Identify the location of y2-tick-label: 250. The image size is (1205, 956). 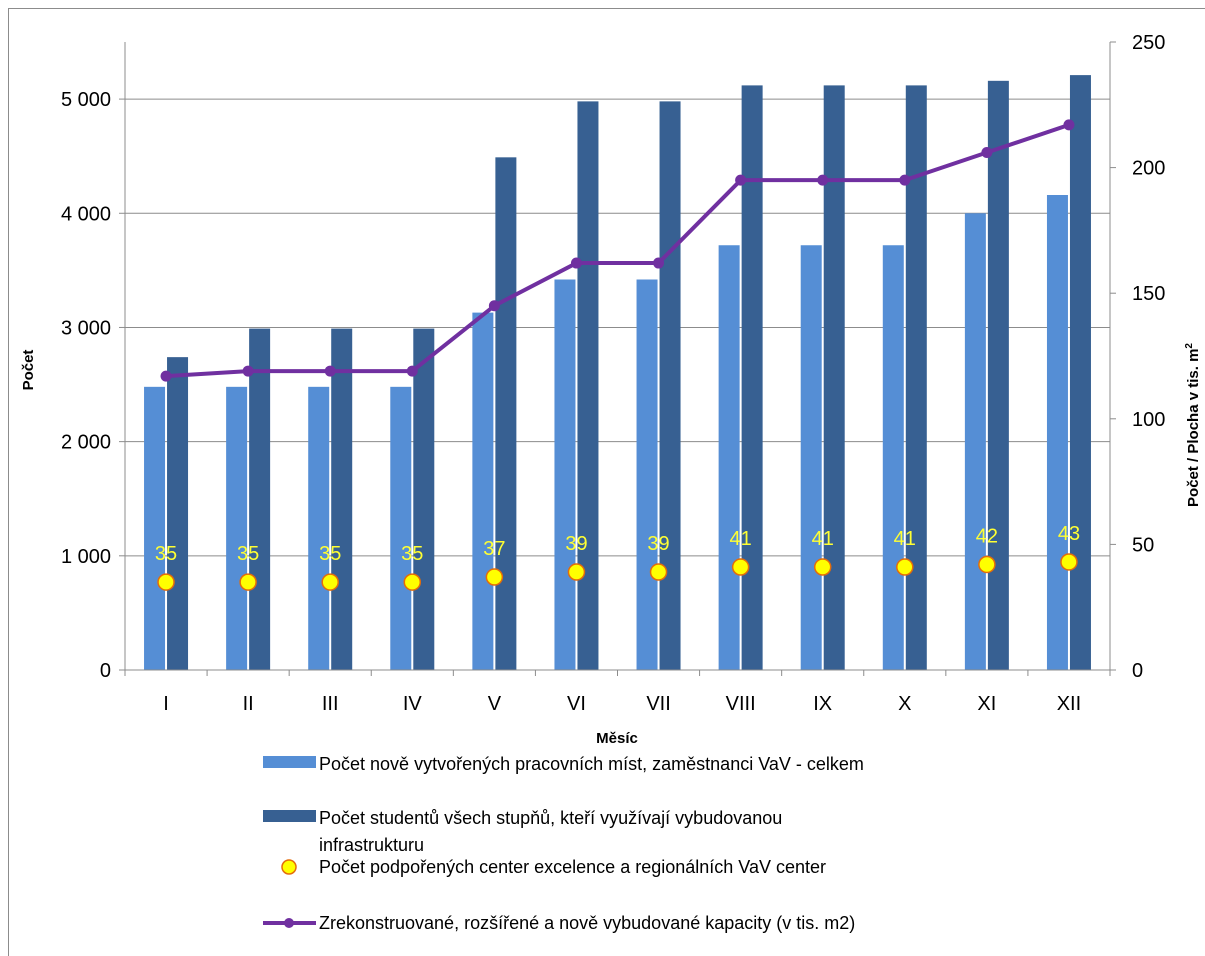
(1148, 43).